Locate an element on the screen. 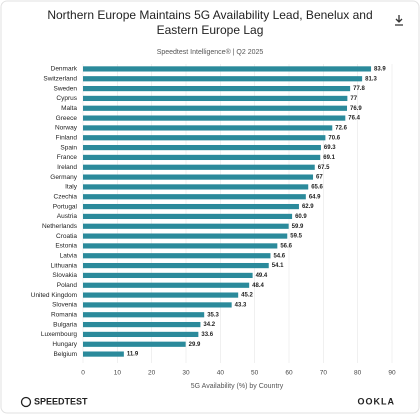 Image resolution: width=420 pixels, height=414 pixels. value-label: 35.3 is located at coordinates (213, 315).